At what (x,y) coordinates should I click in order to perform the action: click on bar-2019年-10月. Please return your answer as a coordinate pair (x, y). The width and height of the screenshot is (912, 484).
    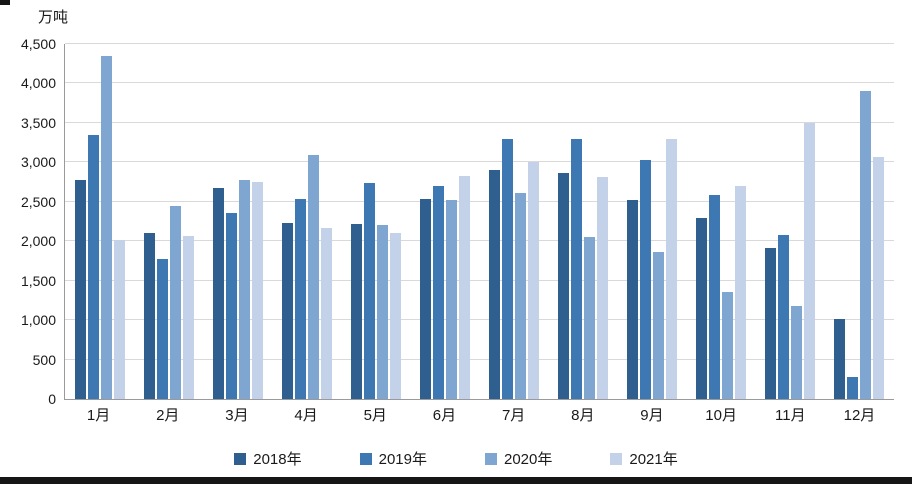
    Looking at the image, I should click on (715, 297).